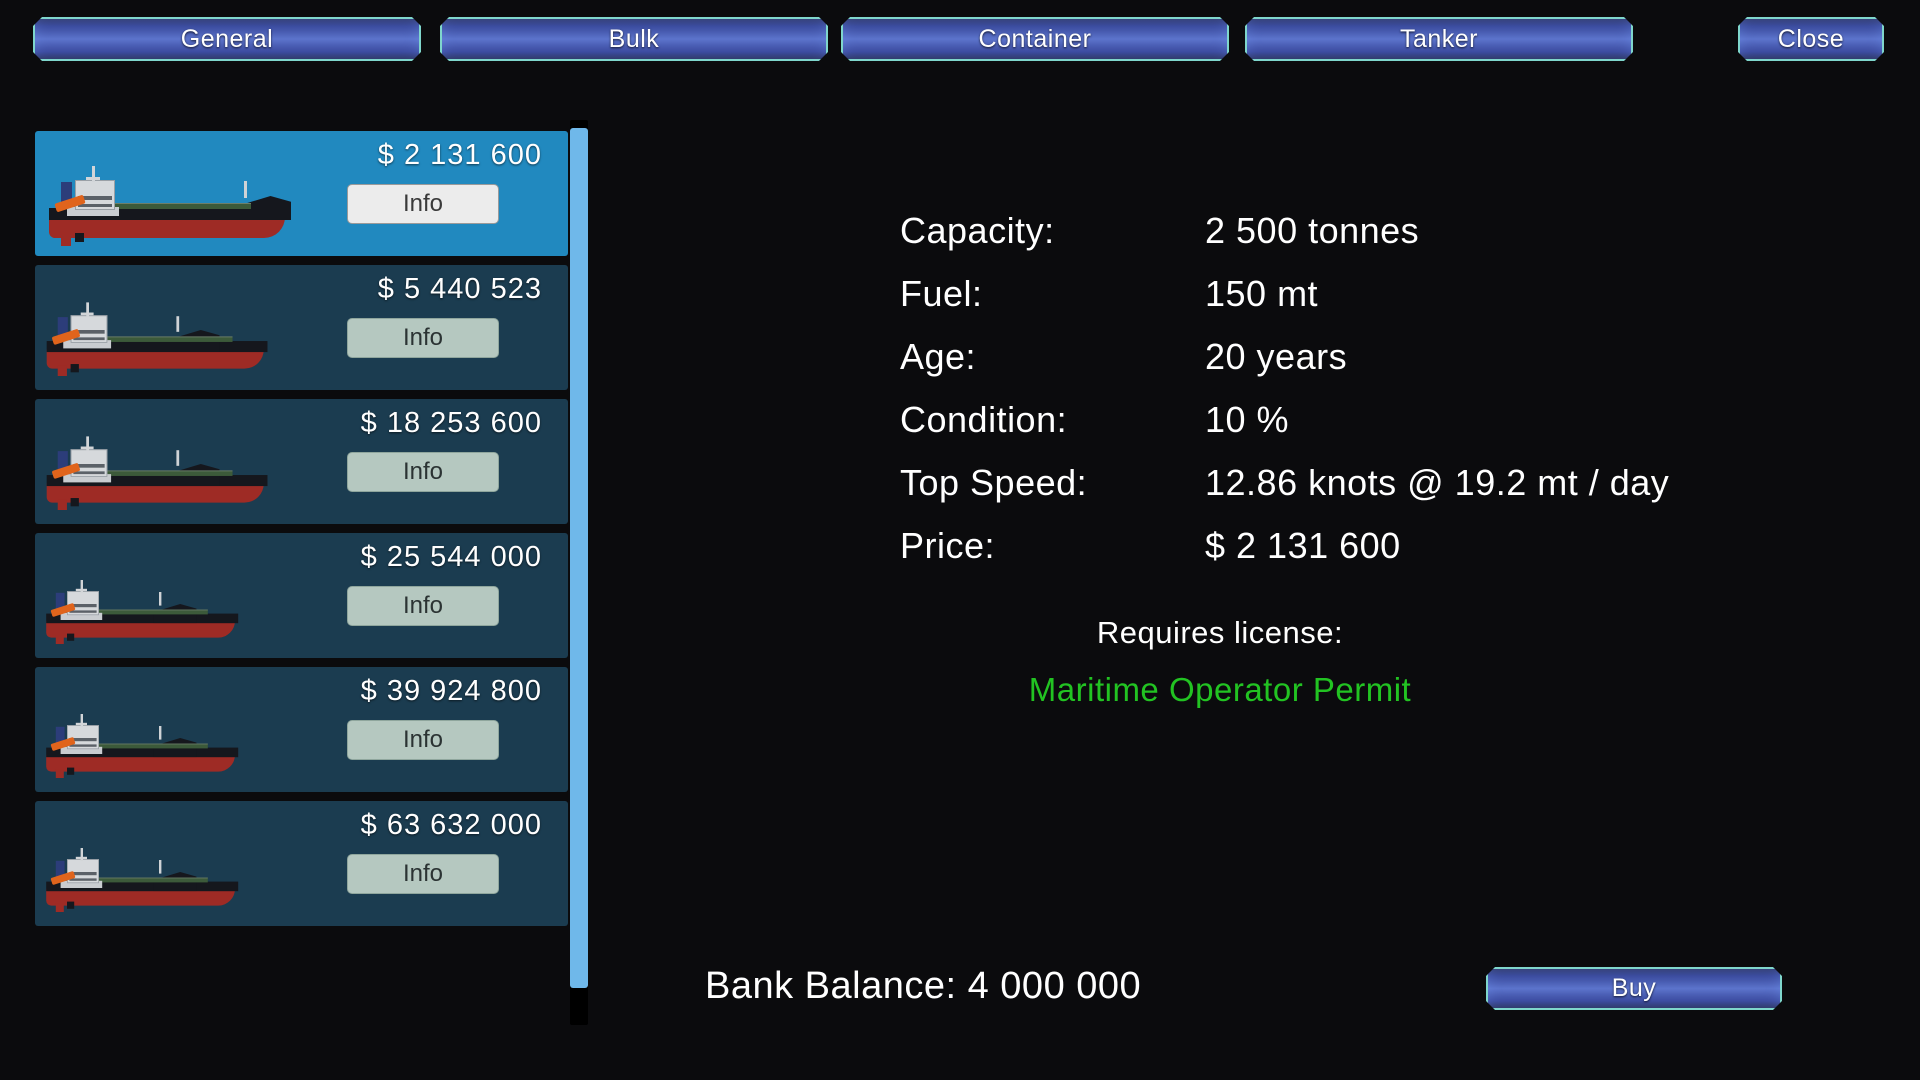  I want to click on buy-button: Buy, so click(1634, 988).